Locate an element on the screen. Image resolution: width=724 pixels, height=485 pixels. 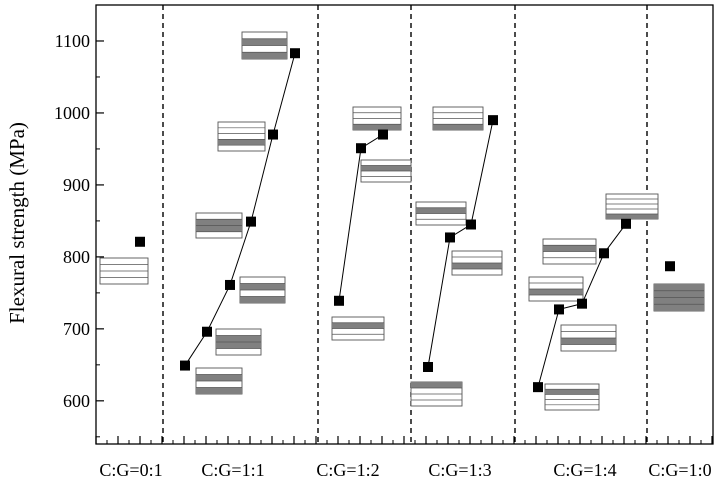
y-tick-label: 600 is located at coordinates (76, 401).